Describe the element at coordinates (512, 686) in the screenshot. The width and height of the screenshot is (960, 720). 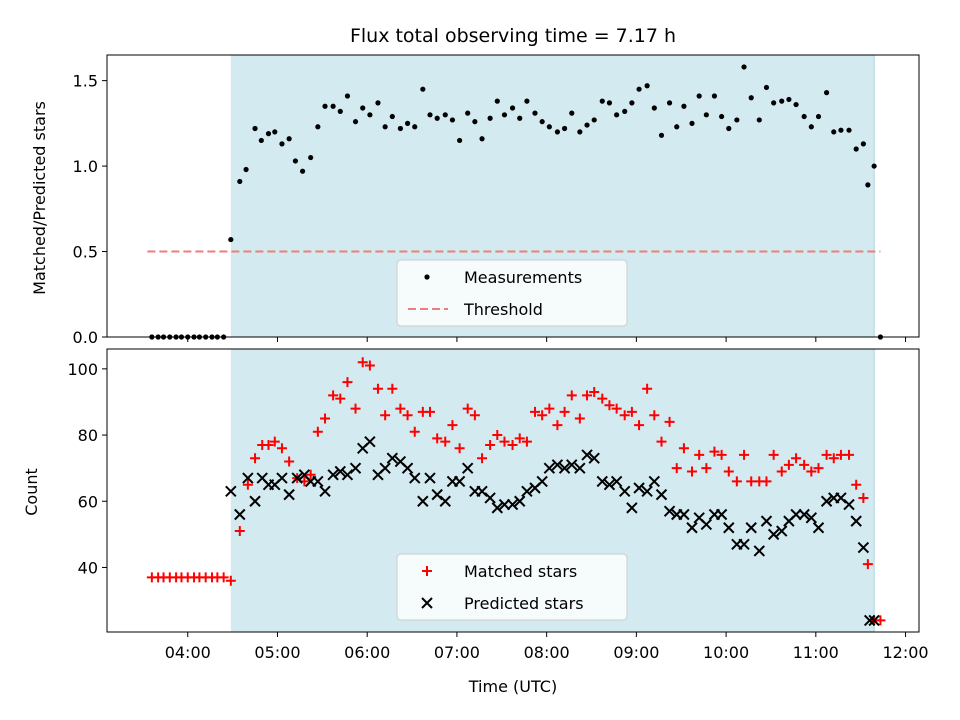
I see `x-axis-label: Time (UTC)` at that location.